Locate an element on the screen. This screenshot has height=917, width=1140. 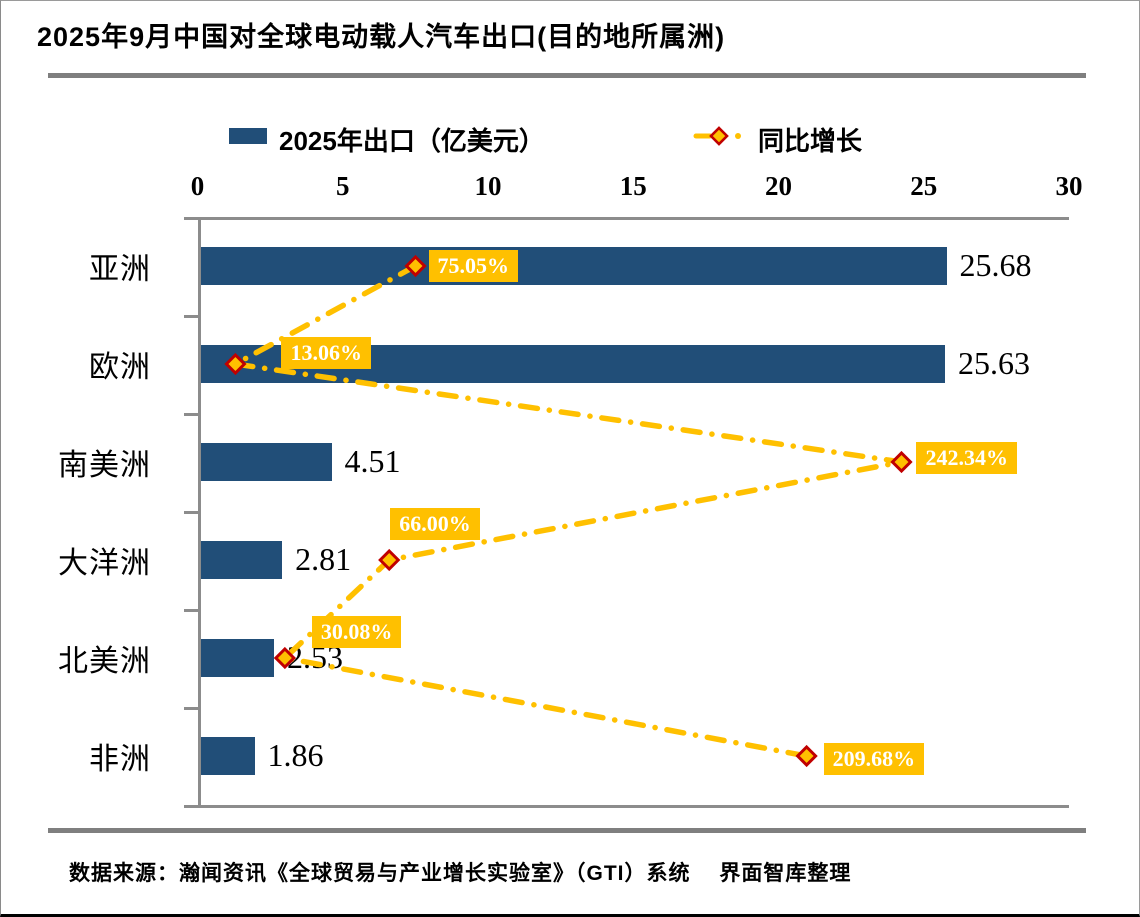
title-divider is located at coordinates (567, 75).